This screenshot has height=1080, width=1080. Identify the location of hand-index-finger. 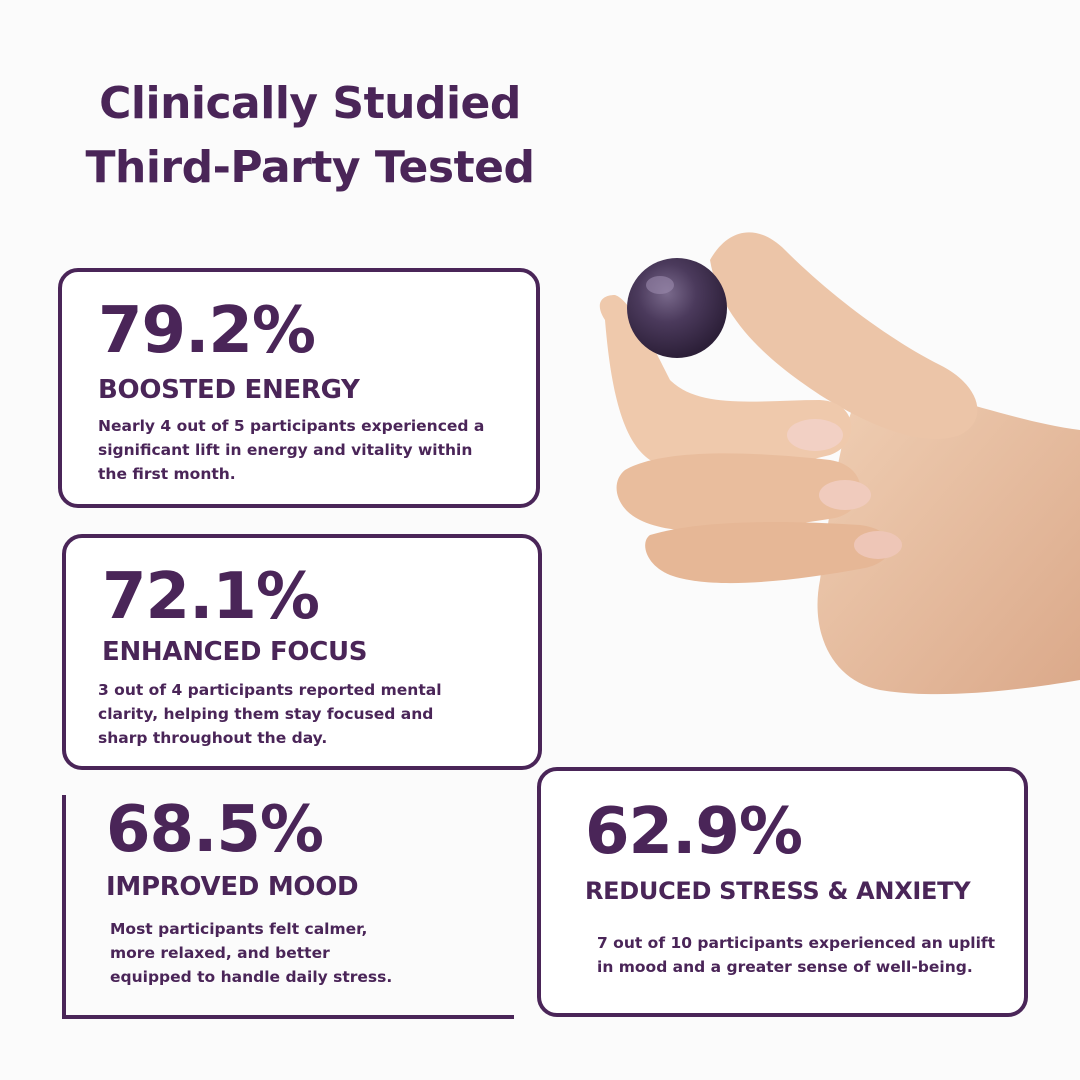
(725, 384).